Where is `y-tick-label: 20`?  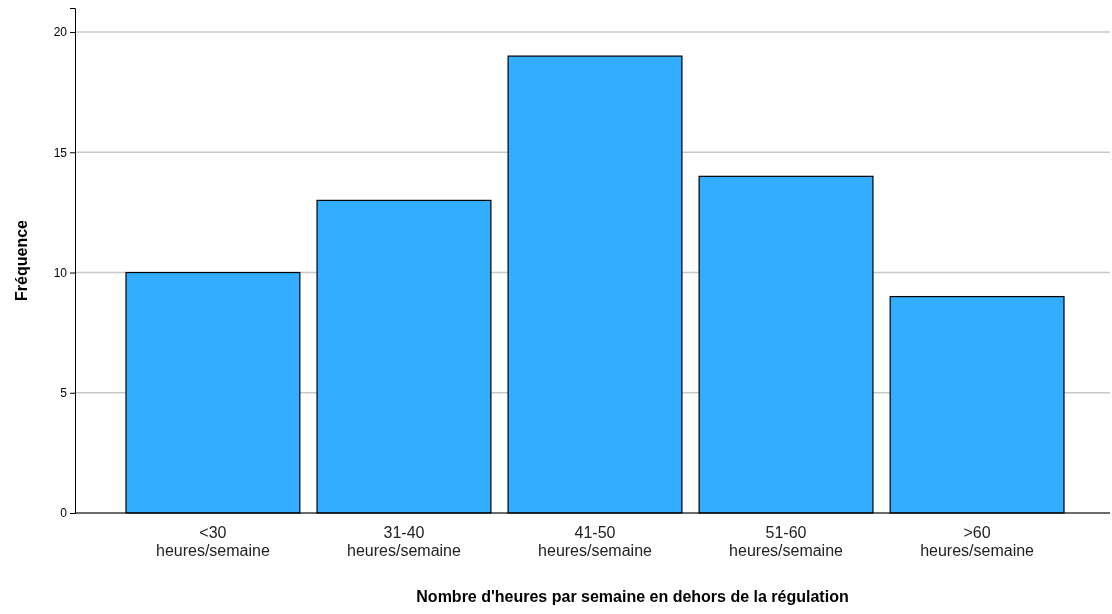 y-tick-label: 20 is located at coordinates (60, 32).